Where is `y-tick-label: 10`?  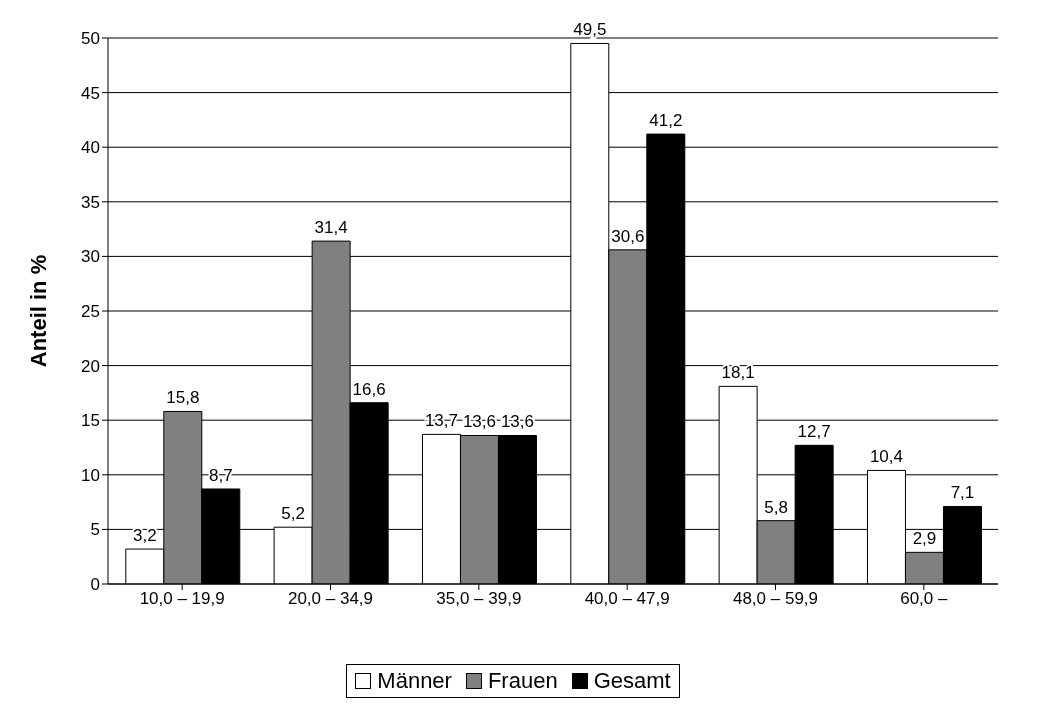 y-tick-label: 10 is located at coordinates (90, 475).